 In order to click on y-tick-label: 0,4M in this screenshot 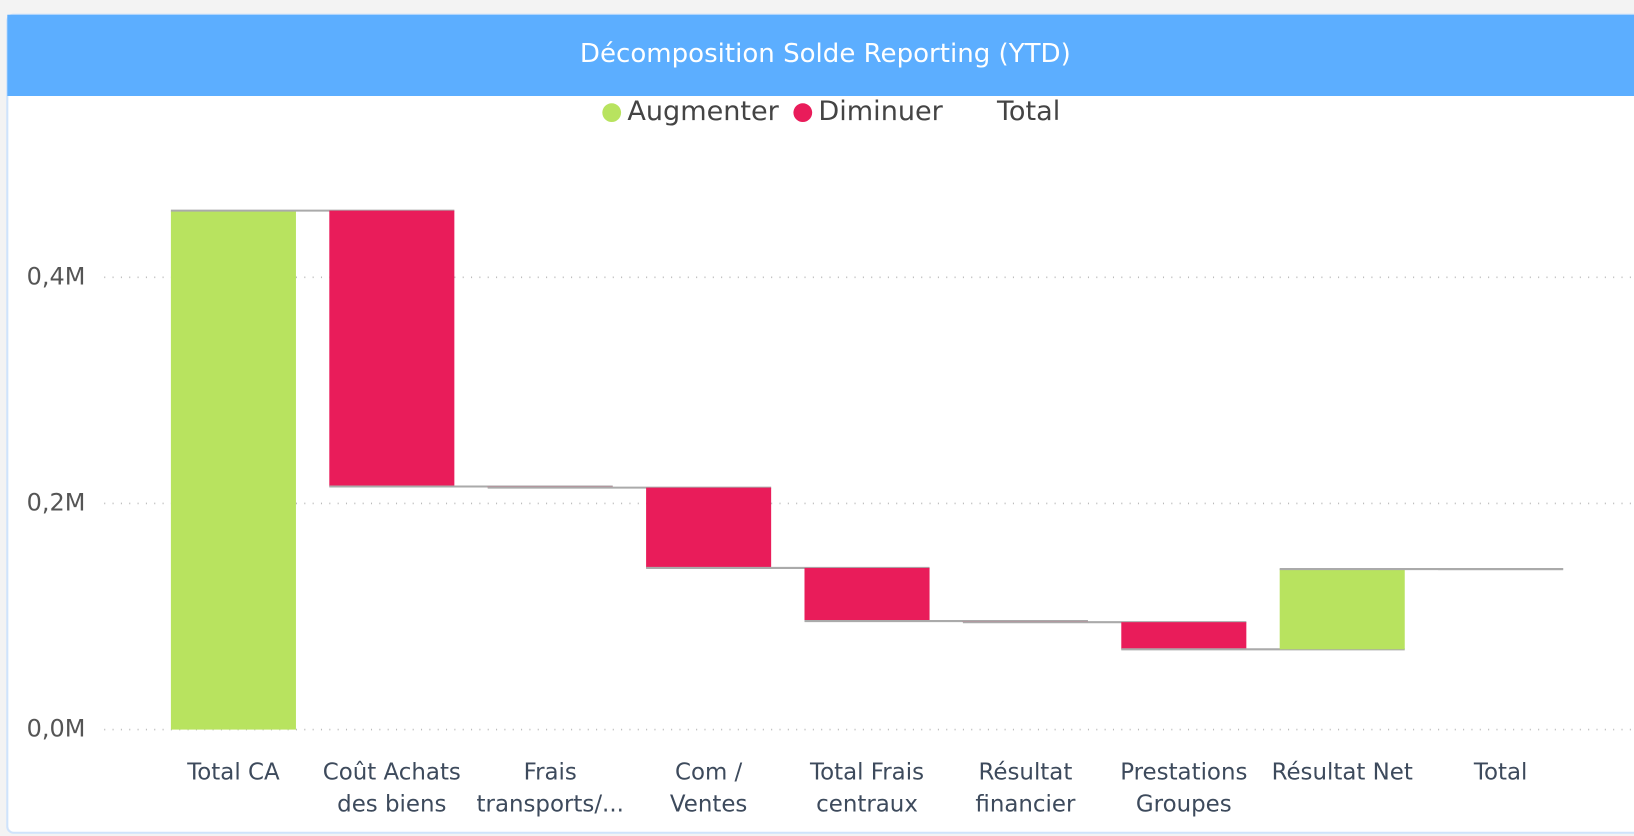, I will do `click(56, 276)`.